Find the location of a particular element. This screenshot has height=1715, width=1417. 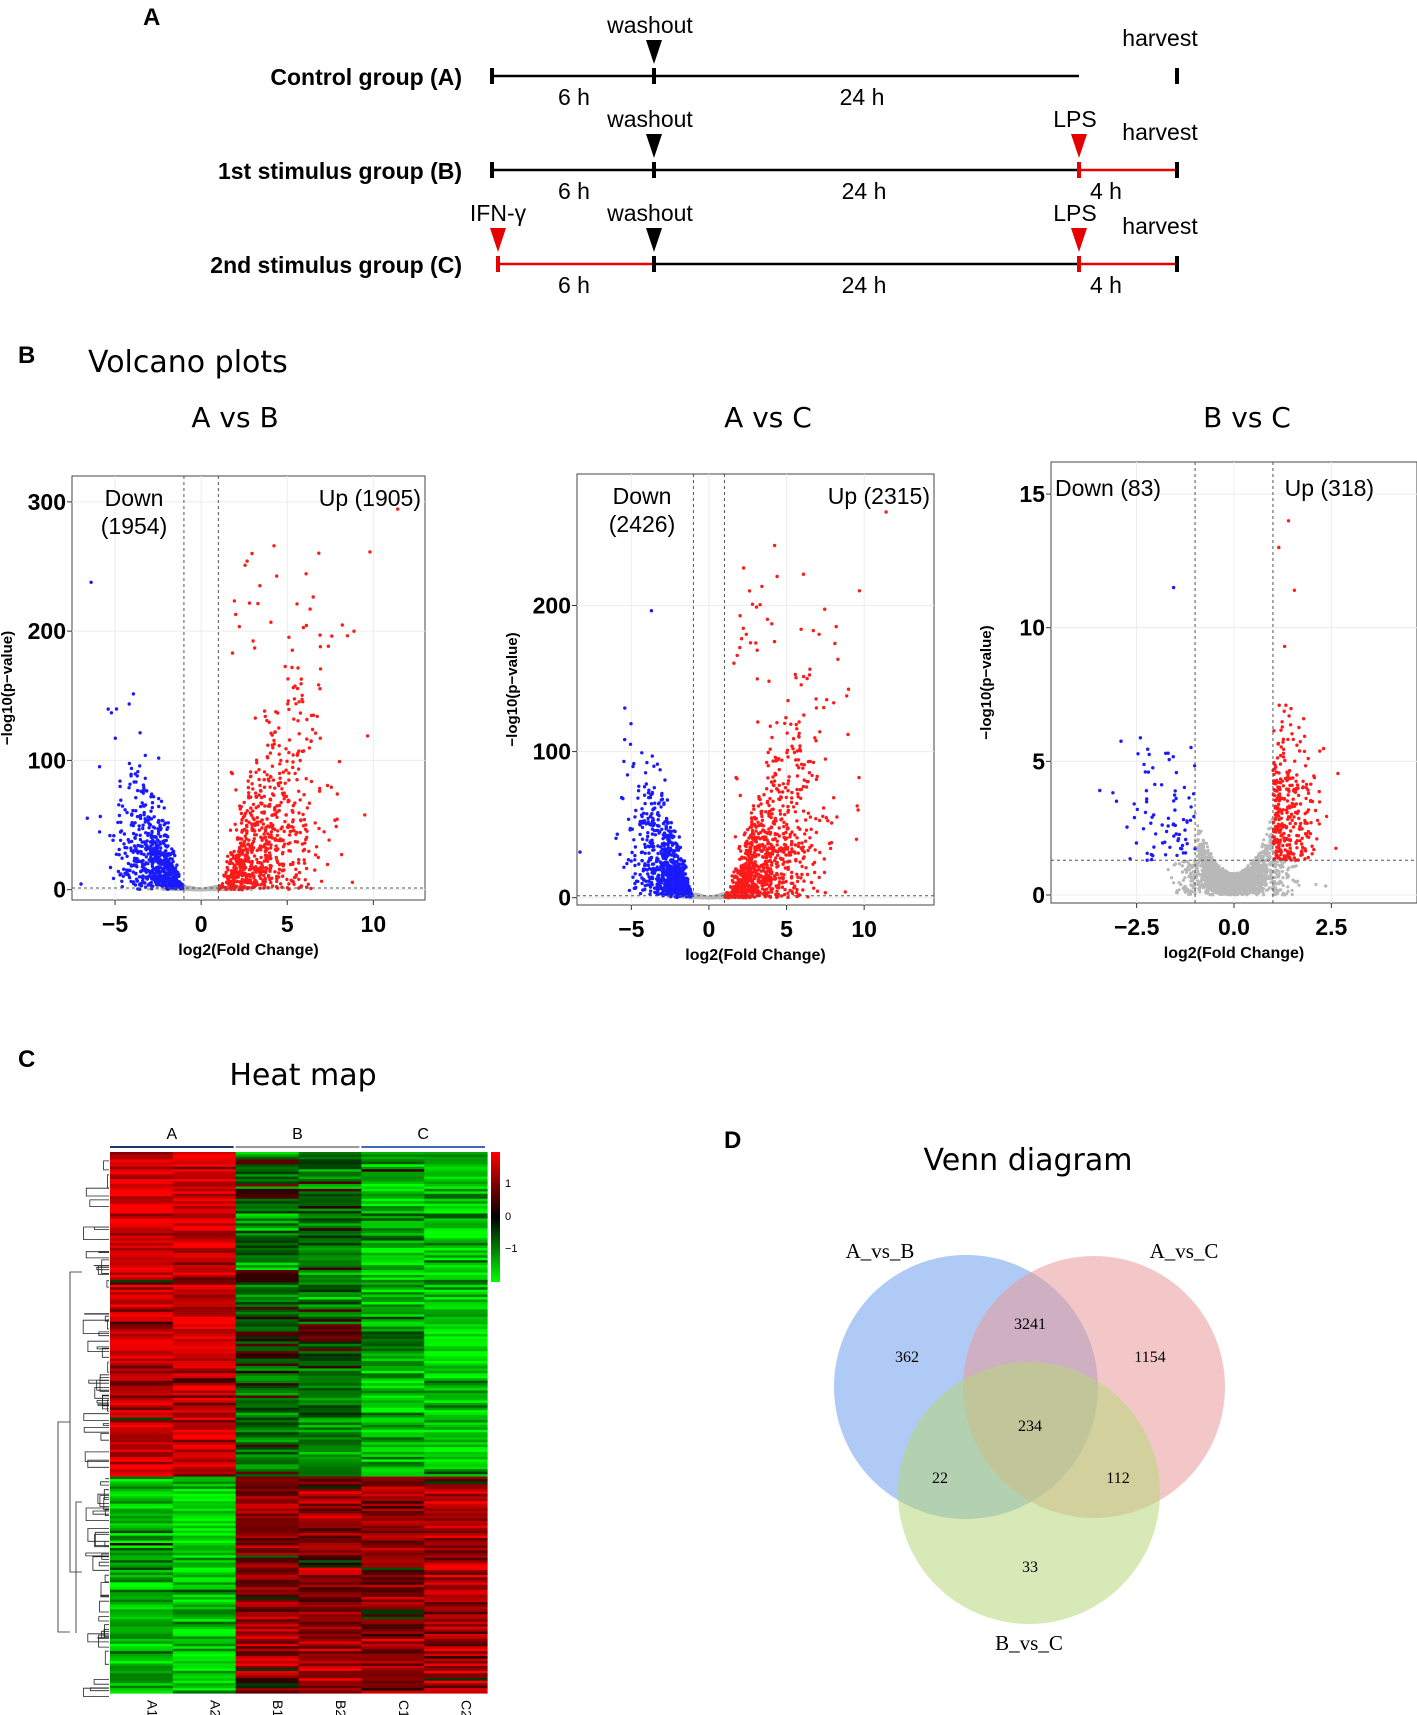

x-axis-label: log2(Fold Change) is located at coordinates (755, 955).